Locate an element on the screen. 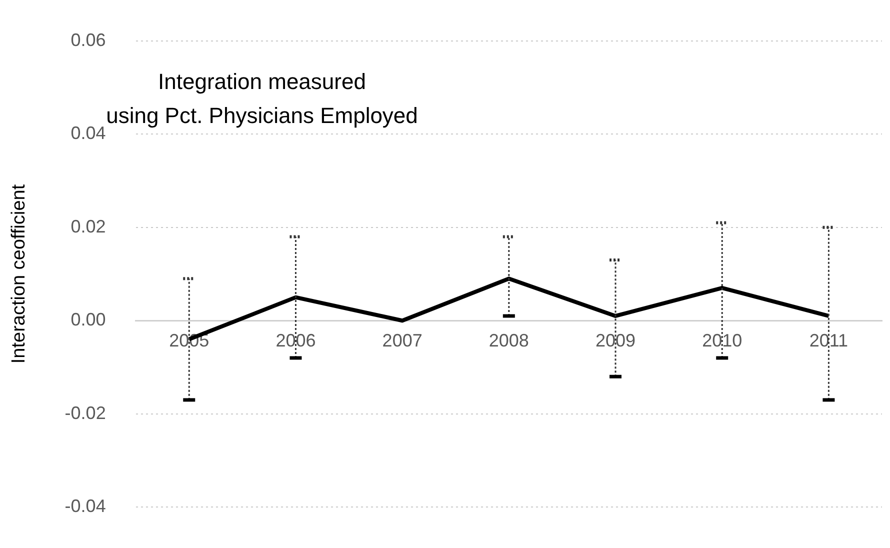 The height and width of the screenshot is (548, 890). x-tick-label: 2007 is located at coordinates (402, 340).